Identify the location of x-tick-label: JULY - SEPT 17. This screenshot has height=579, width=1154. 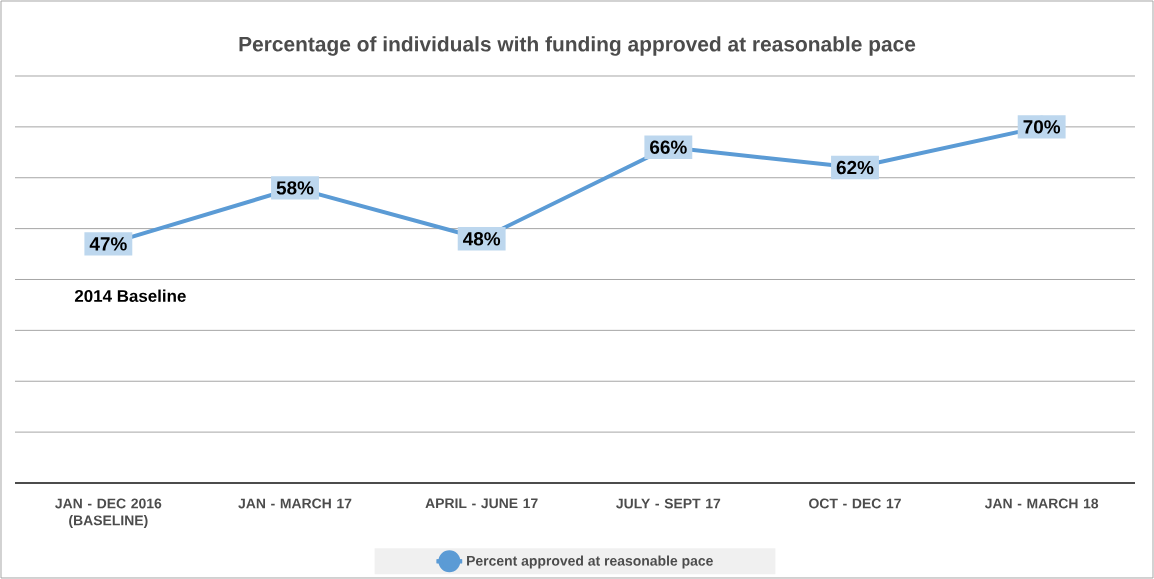
(668, 503).